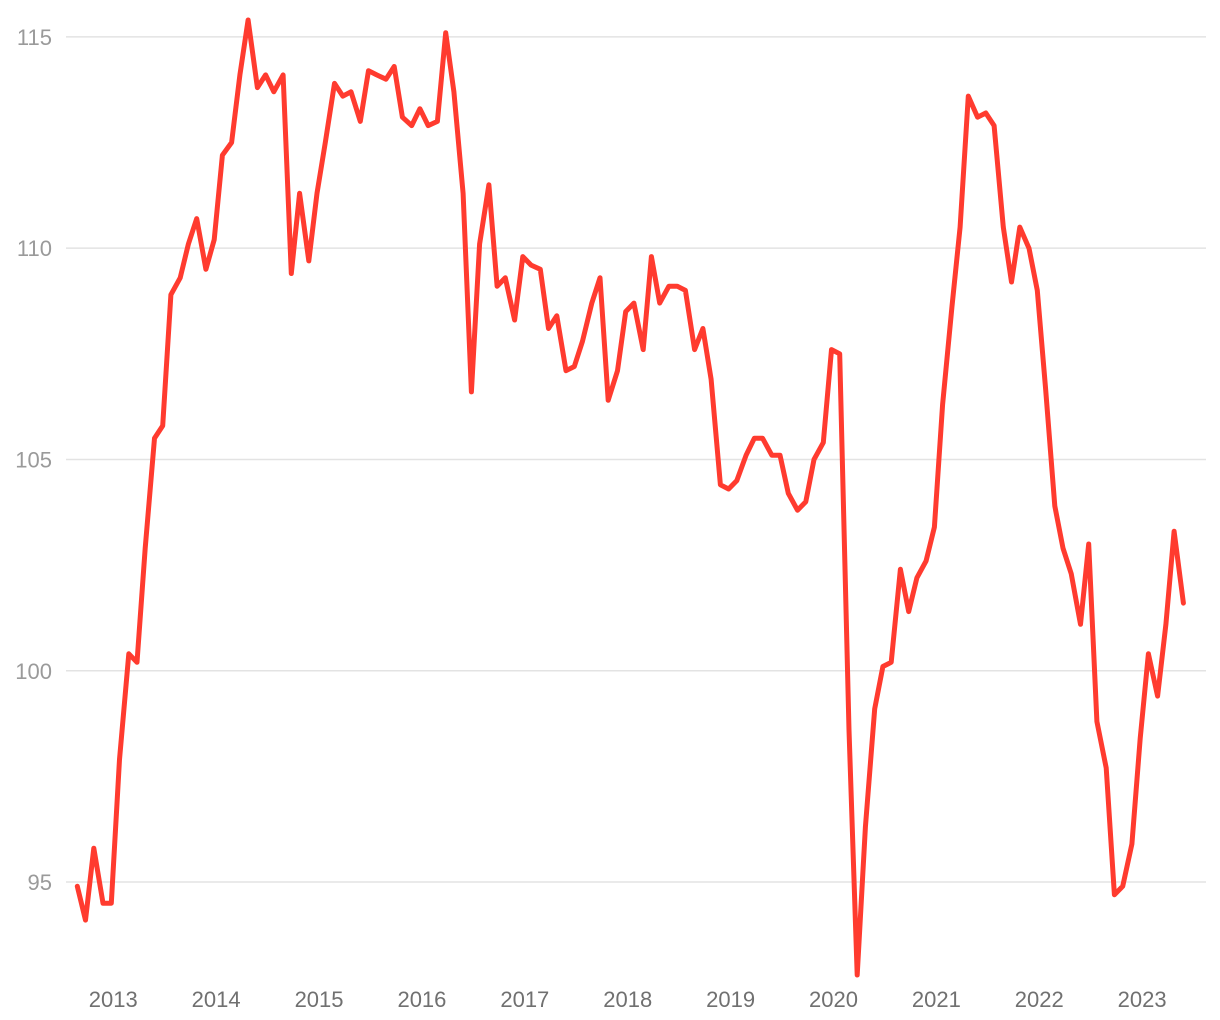 Image resolution: width=1220 pixels, height=1020 pixels. What do you see at coordinates (33, 671) in the screenshot?
I see `y-tick-label: 100` at bounding box center [33, 671].